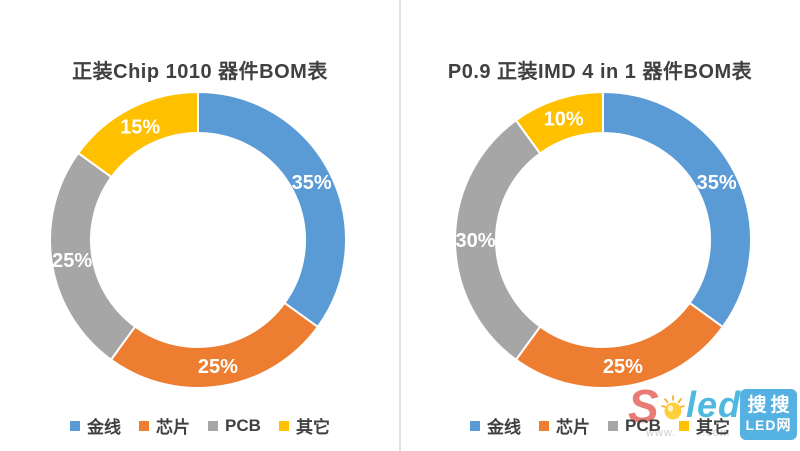 The height and width of the screenshot is (451, 800). I want to click on watermark-url-suffix: .com, so click(716, 433).